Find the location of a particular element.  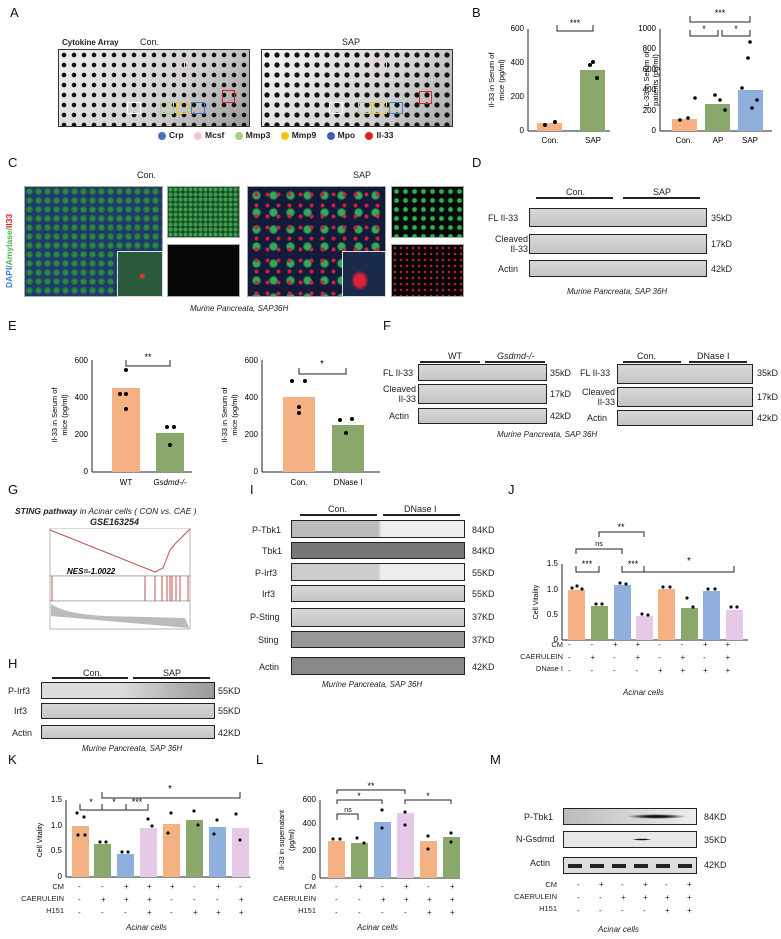

mcsf-dot-icon is located at coordinates (198, 135).